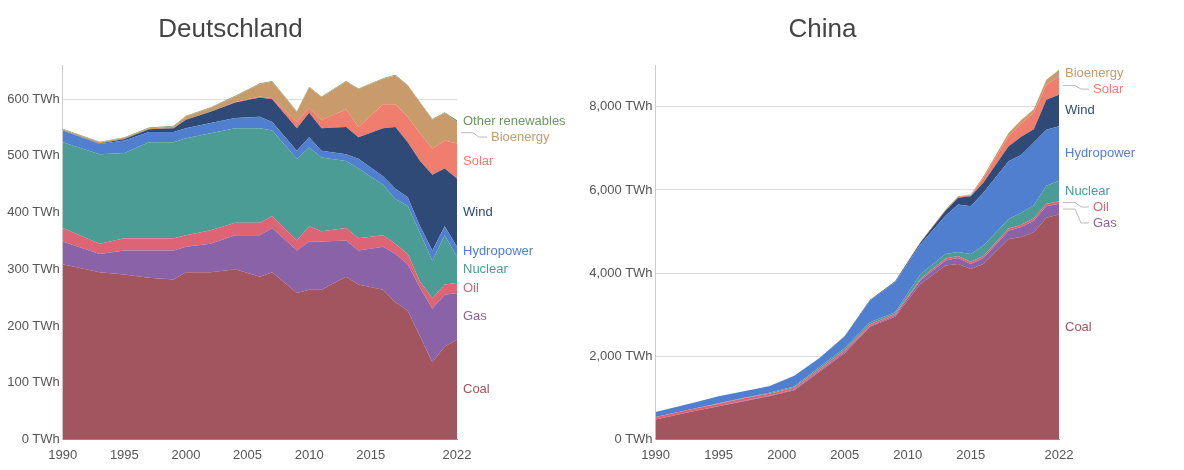 This screenshot has height=470, width=1184. Describe the element at coordinates (1095, 72) in the screenshot. I see `series-label: Bioenergy` at that location.